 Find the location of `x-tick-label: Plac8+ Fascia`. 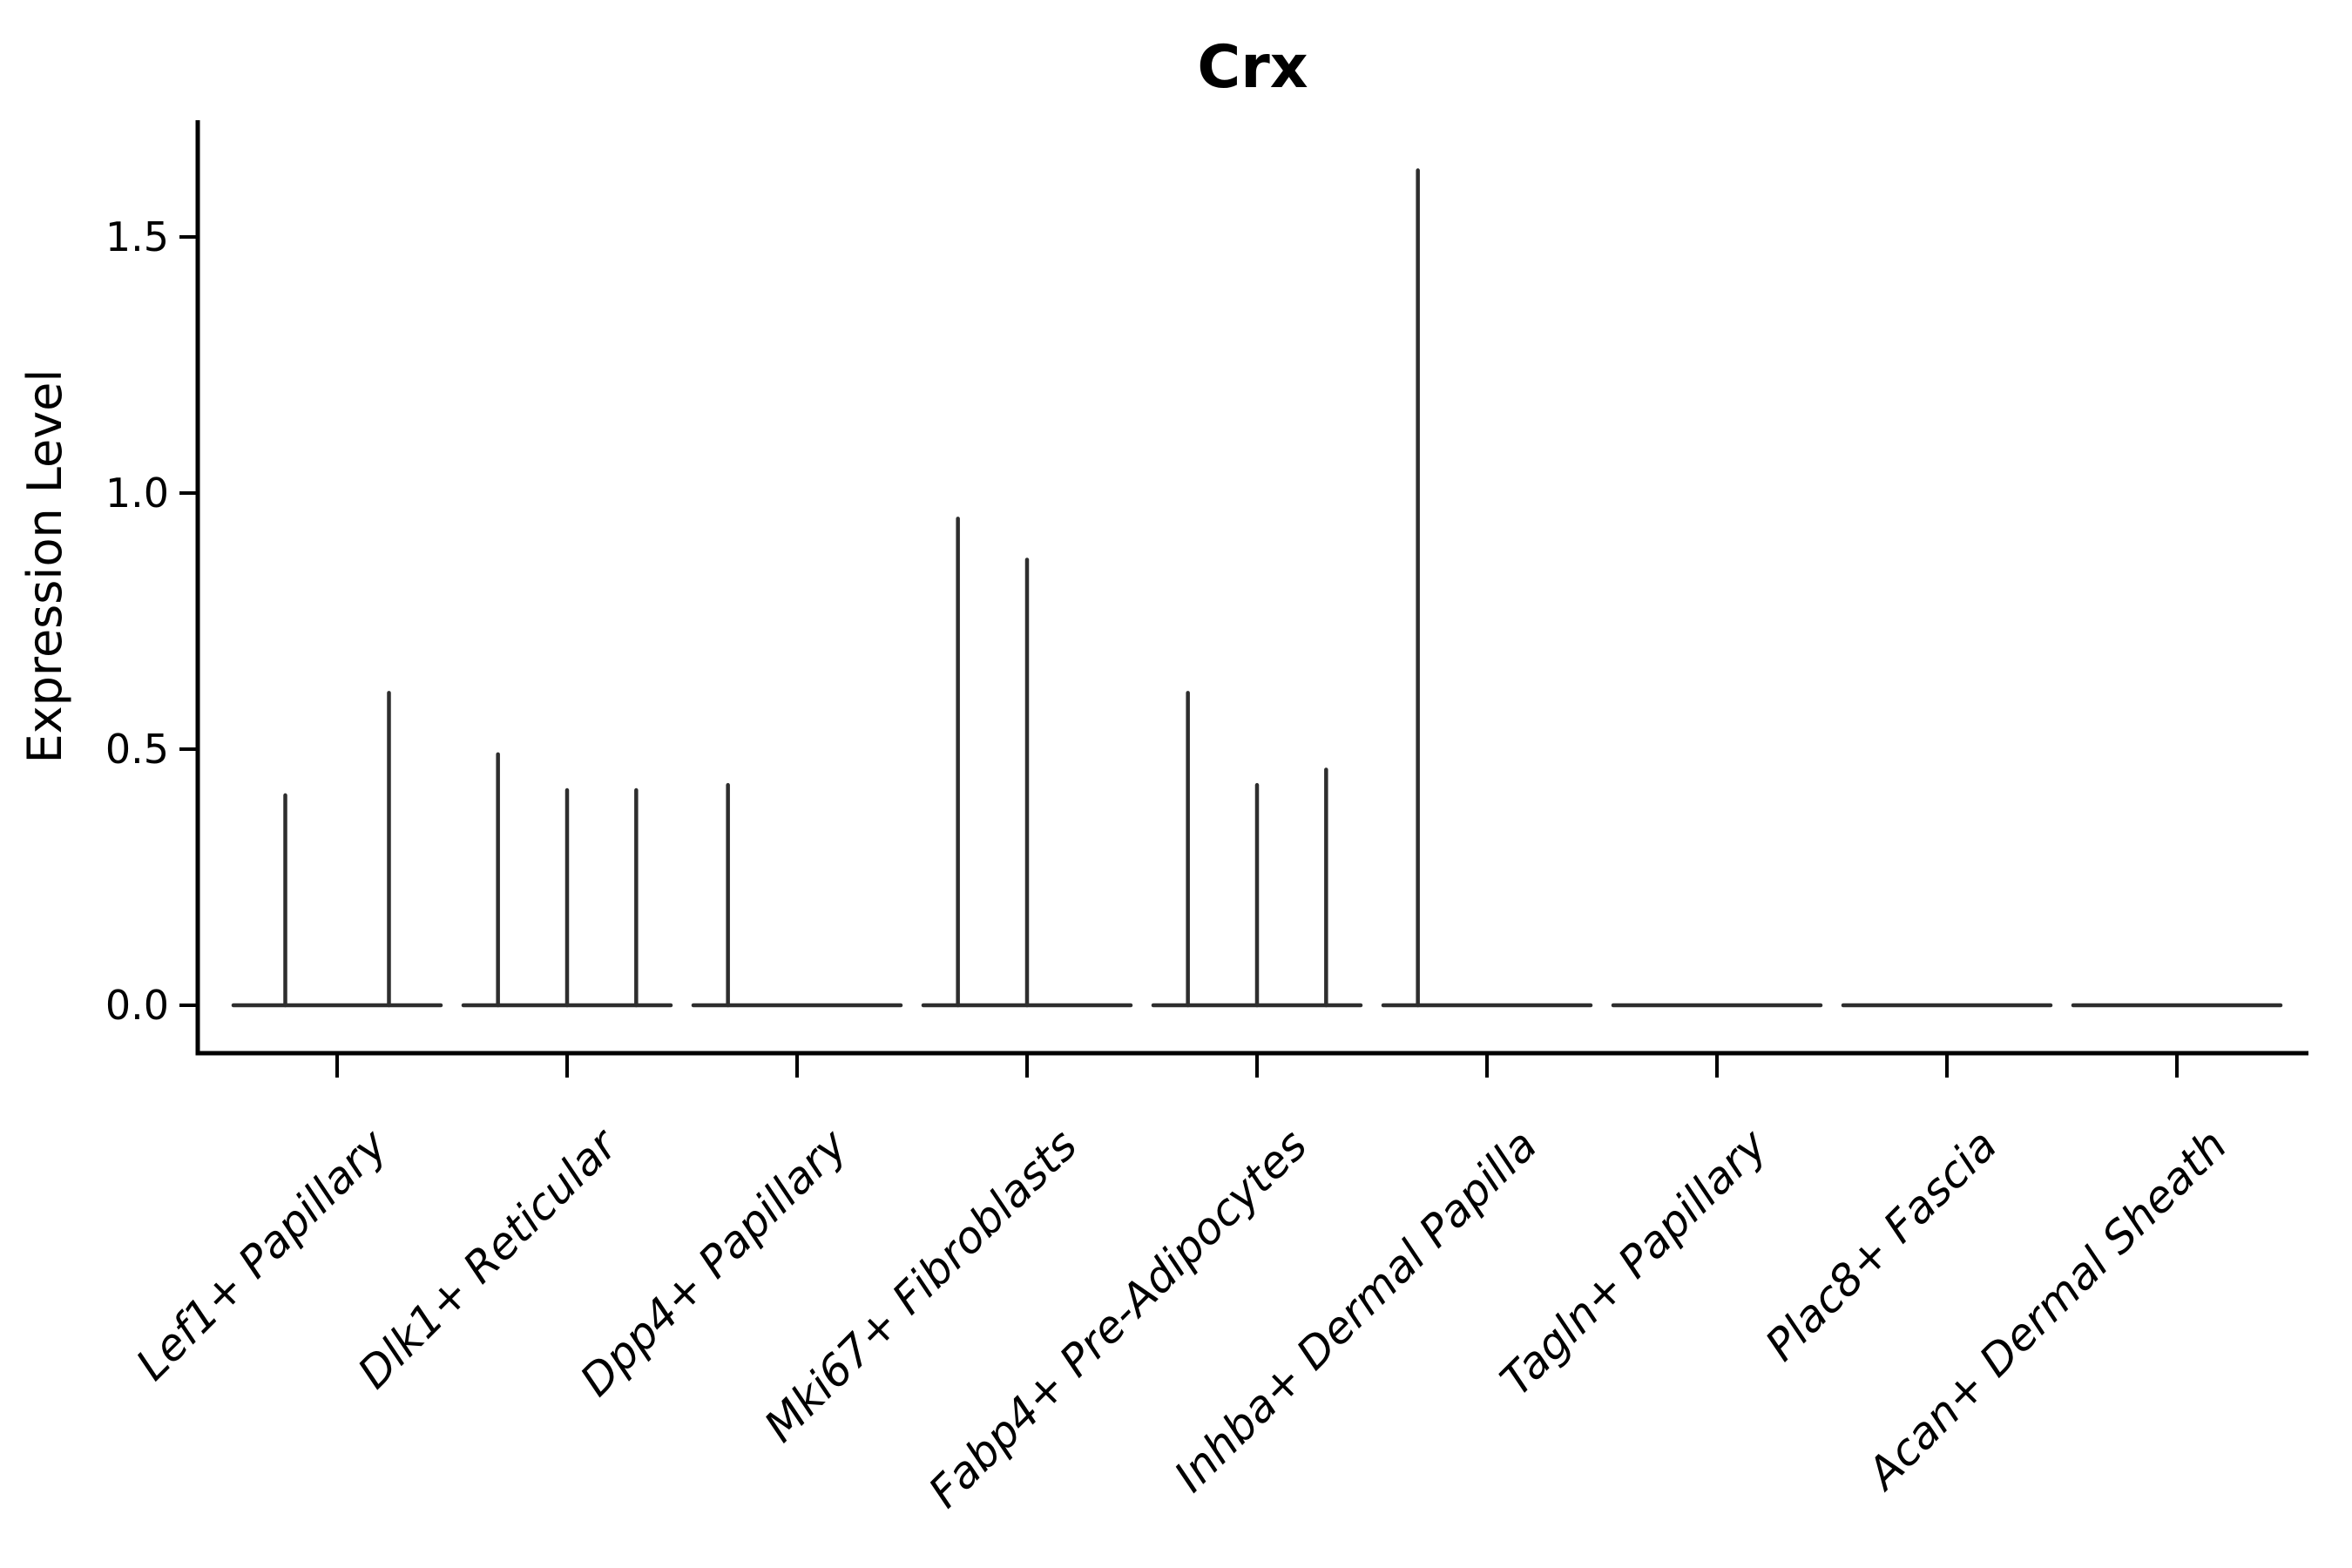

x-tick-label: Plac8+ Fascia is located at coordinates (1881, 1244).